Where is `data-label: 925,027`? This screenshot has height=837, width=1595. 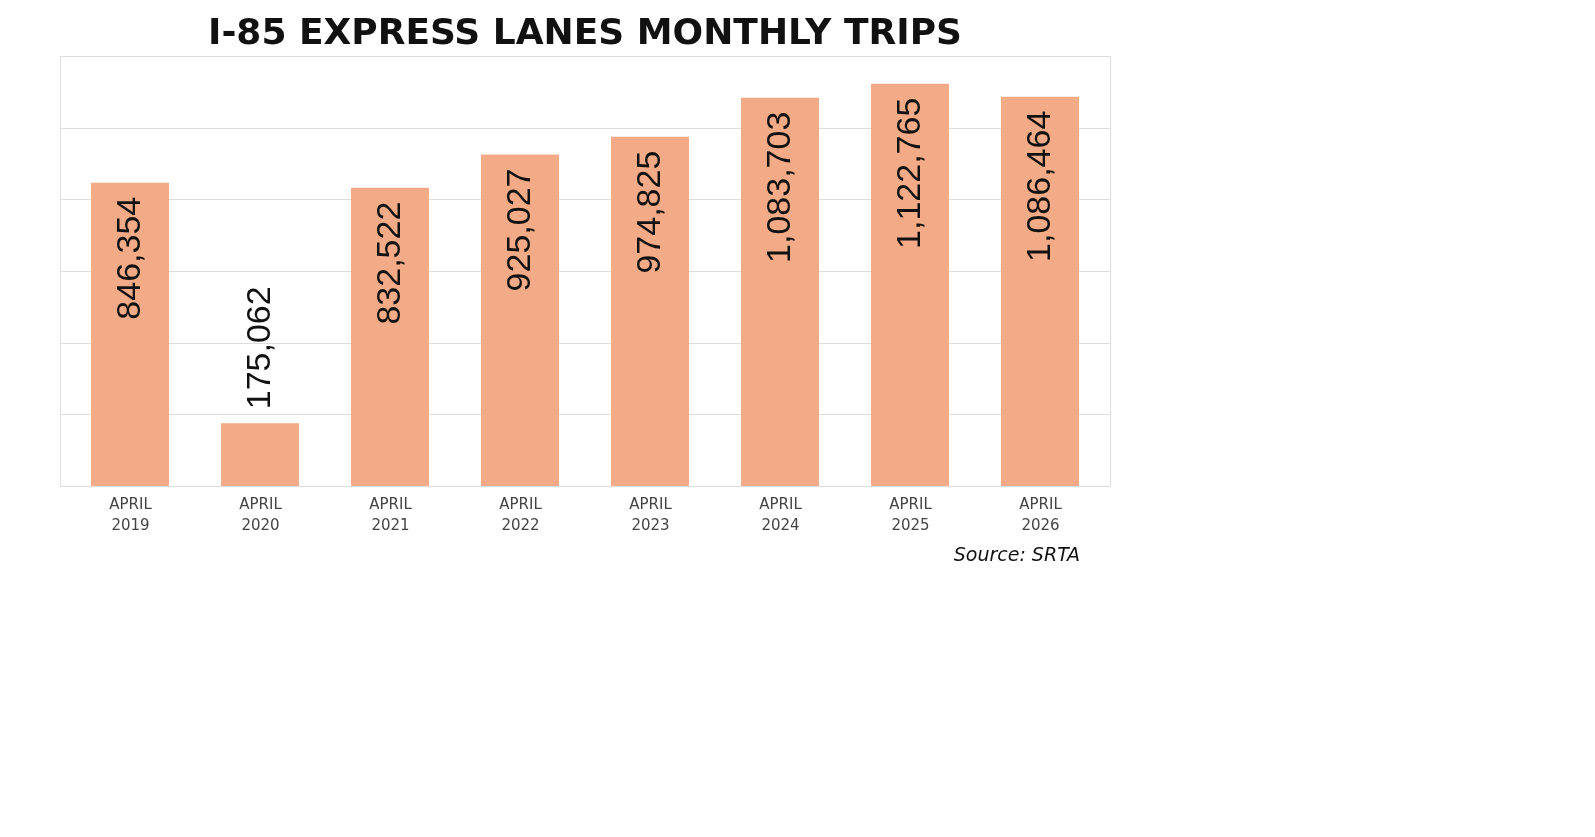 data-label: 925,027 is located at coordinates (518, 230).